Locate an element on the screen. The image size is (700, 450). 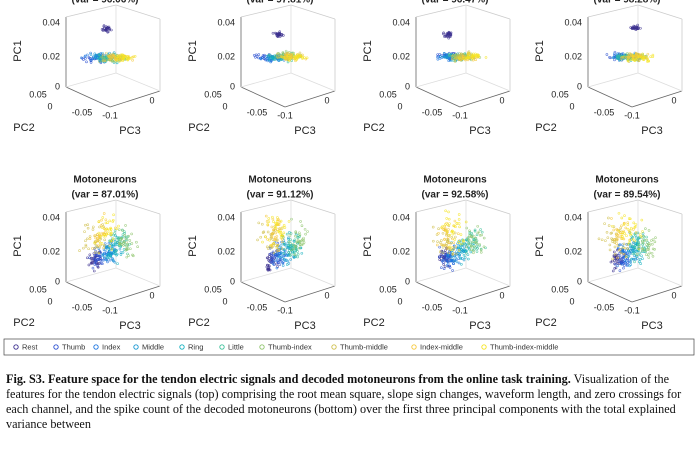
panel-variance: (var = 96.06%) is located at coordinates (105, 3).